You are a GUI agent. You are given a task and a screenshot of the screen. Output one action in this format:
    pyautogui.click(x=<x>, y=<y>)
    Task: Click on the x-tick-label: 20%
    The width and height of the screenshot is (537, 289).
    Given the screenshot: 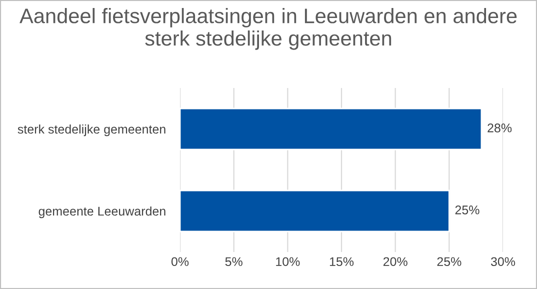 What is the action you would take?
    pyautogui.click(x=395, y=261)
    